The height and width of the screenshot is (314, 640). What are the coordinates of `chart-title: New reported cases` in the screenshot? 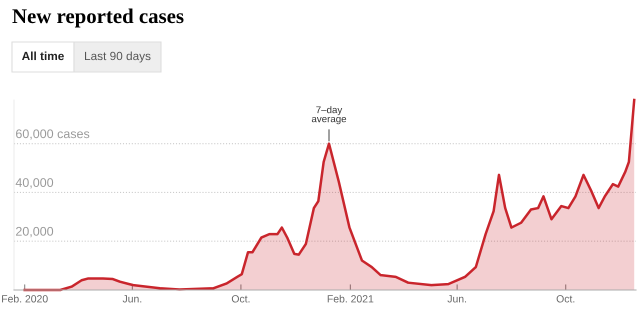 It's located at (98, 18).